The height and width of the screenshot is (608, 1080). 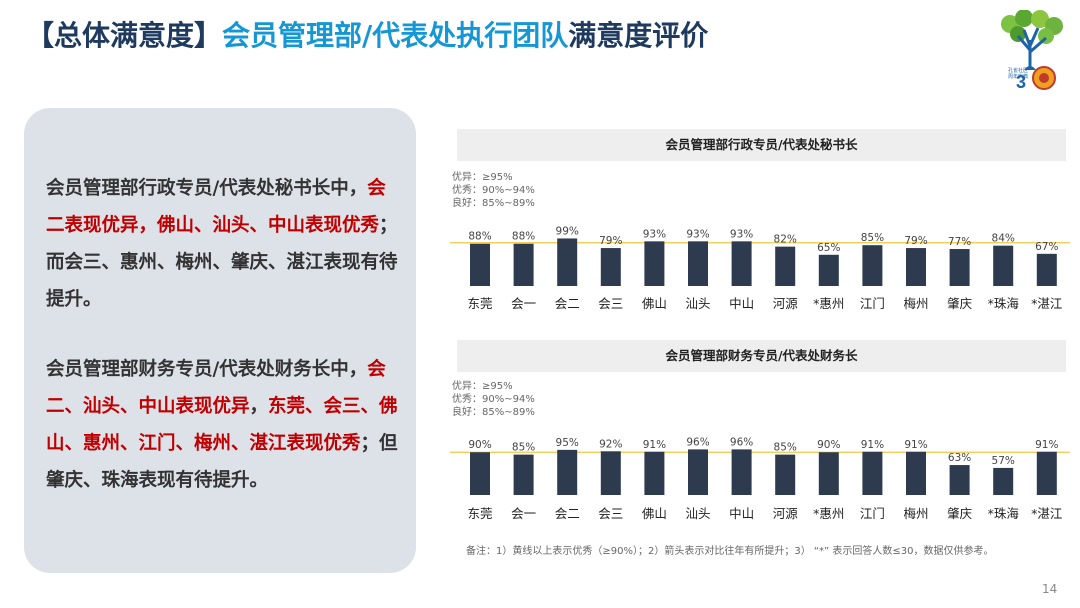 What do you see at coordinates (207, 188) in the screenshot?
I see `para1-intro: 会员管理部行政专员/代表处秘书长中，` at bounding box center [207, 188].